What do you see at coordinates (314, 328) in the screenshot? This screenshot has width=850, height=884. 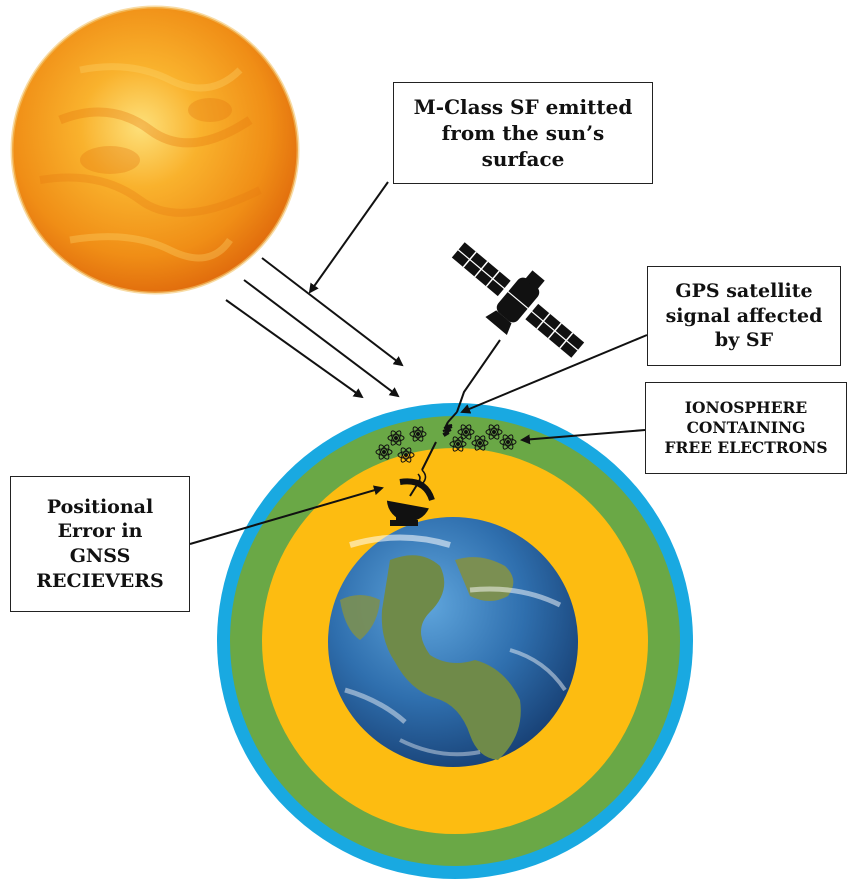 I see `solar-flare-rays` at bounding box center [314, 328].